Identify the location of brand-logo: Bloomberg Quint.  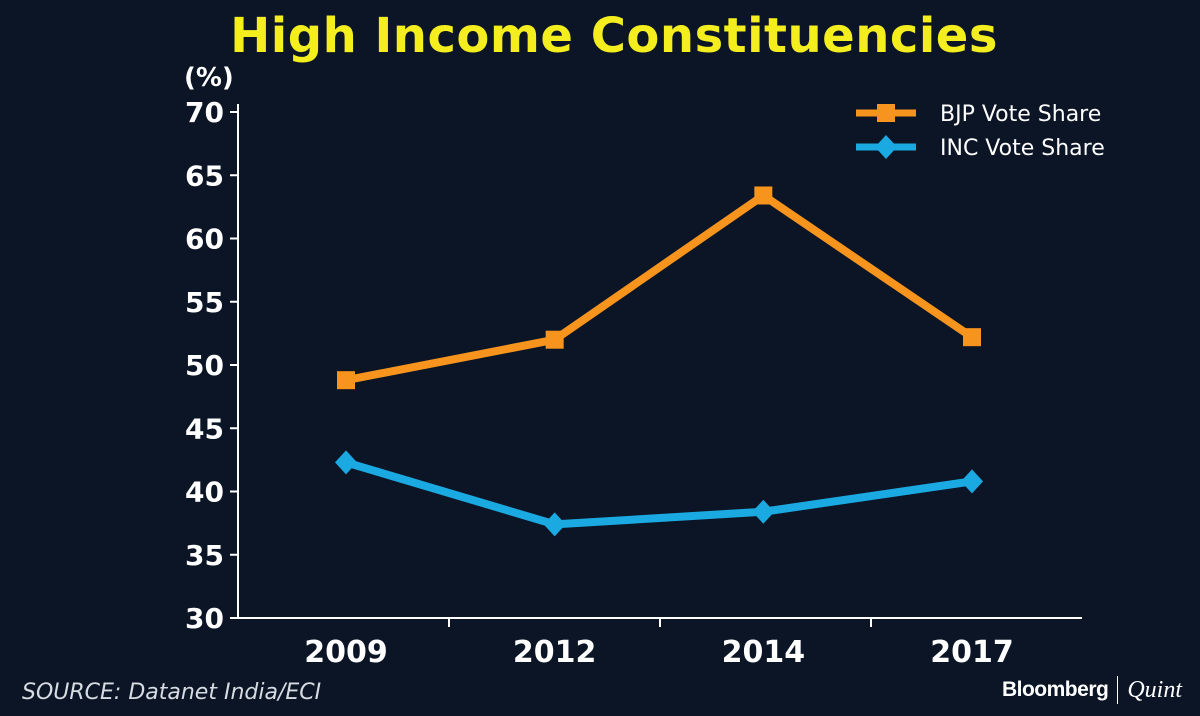
(1092, 690).